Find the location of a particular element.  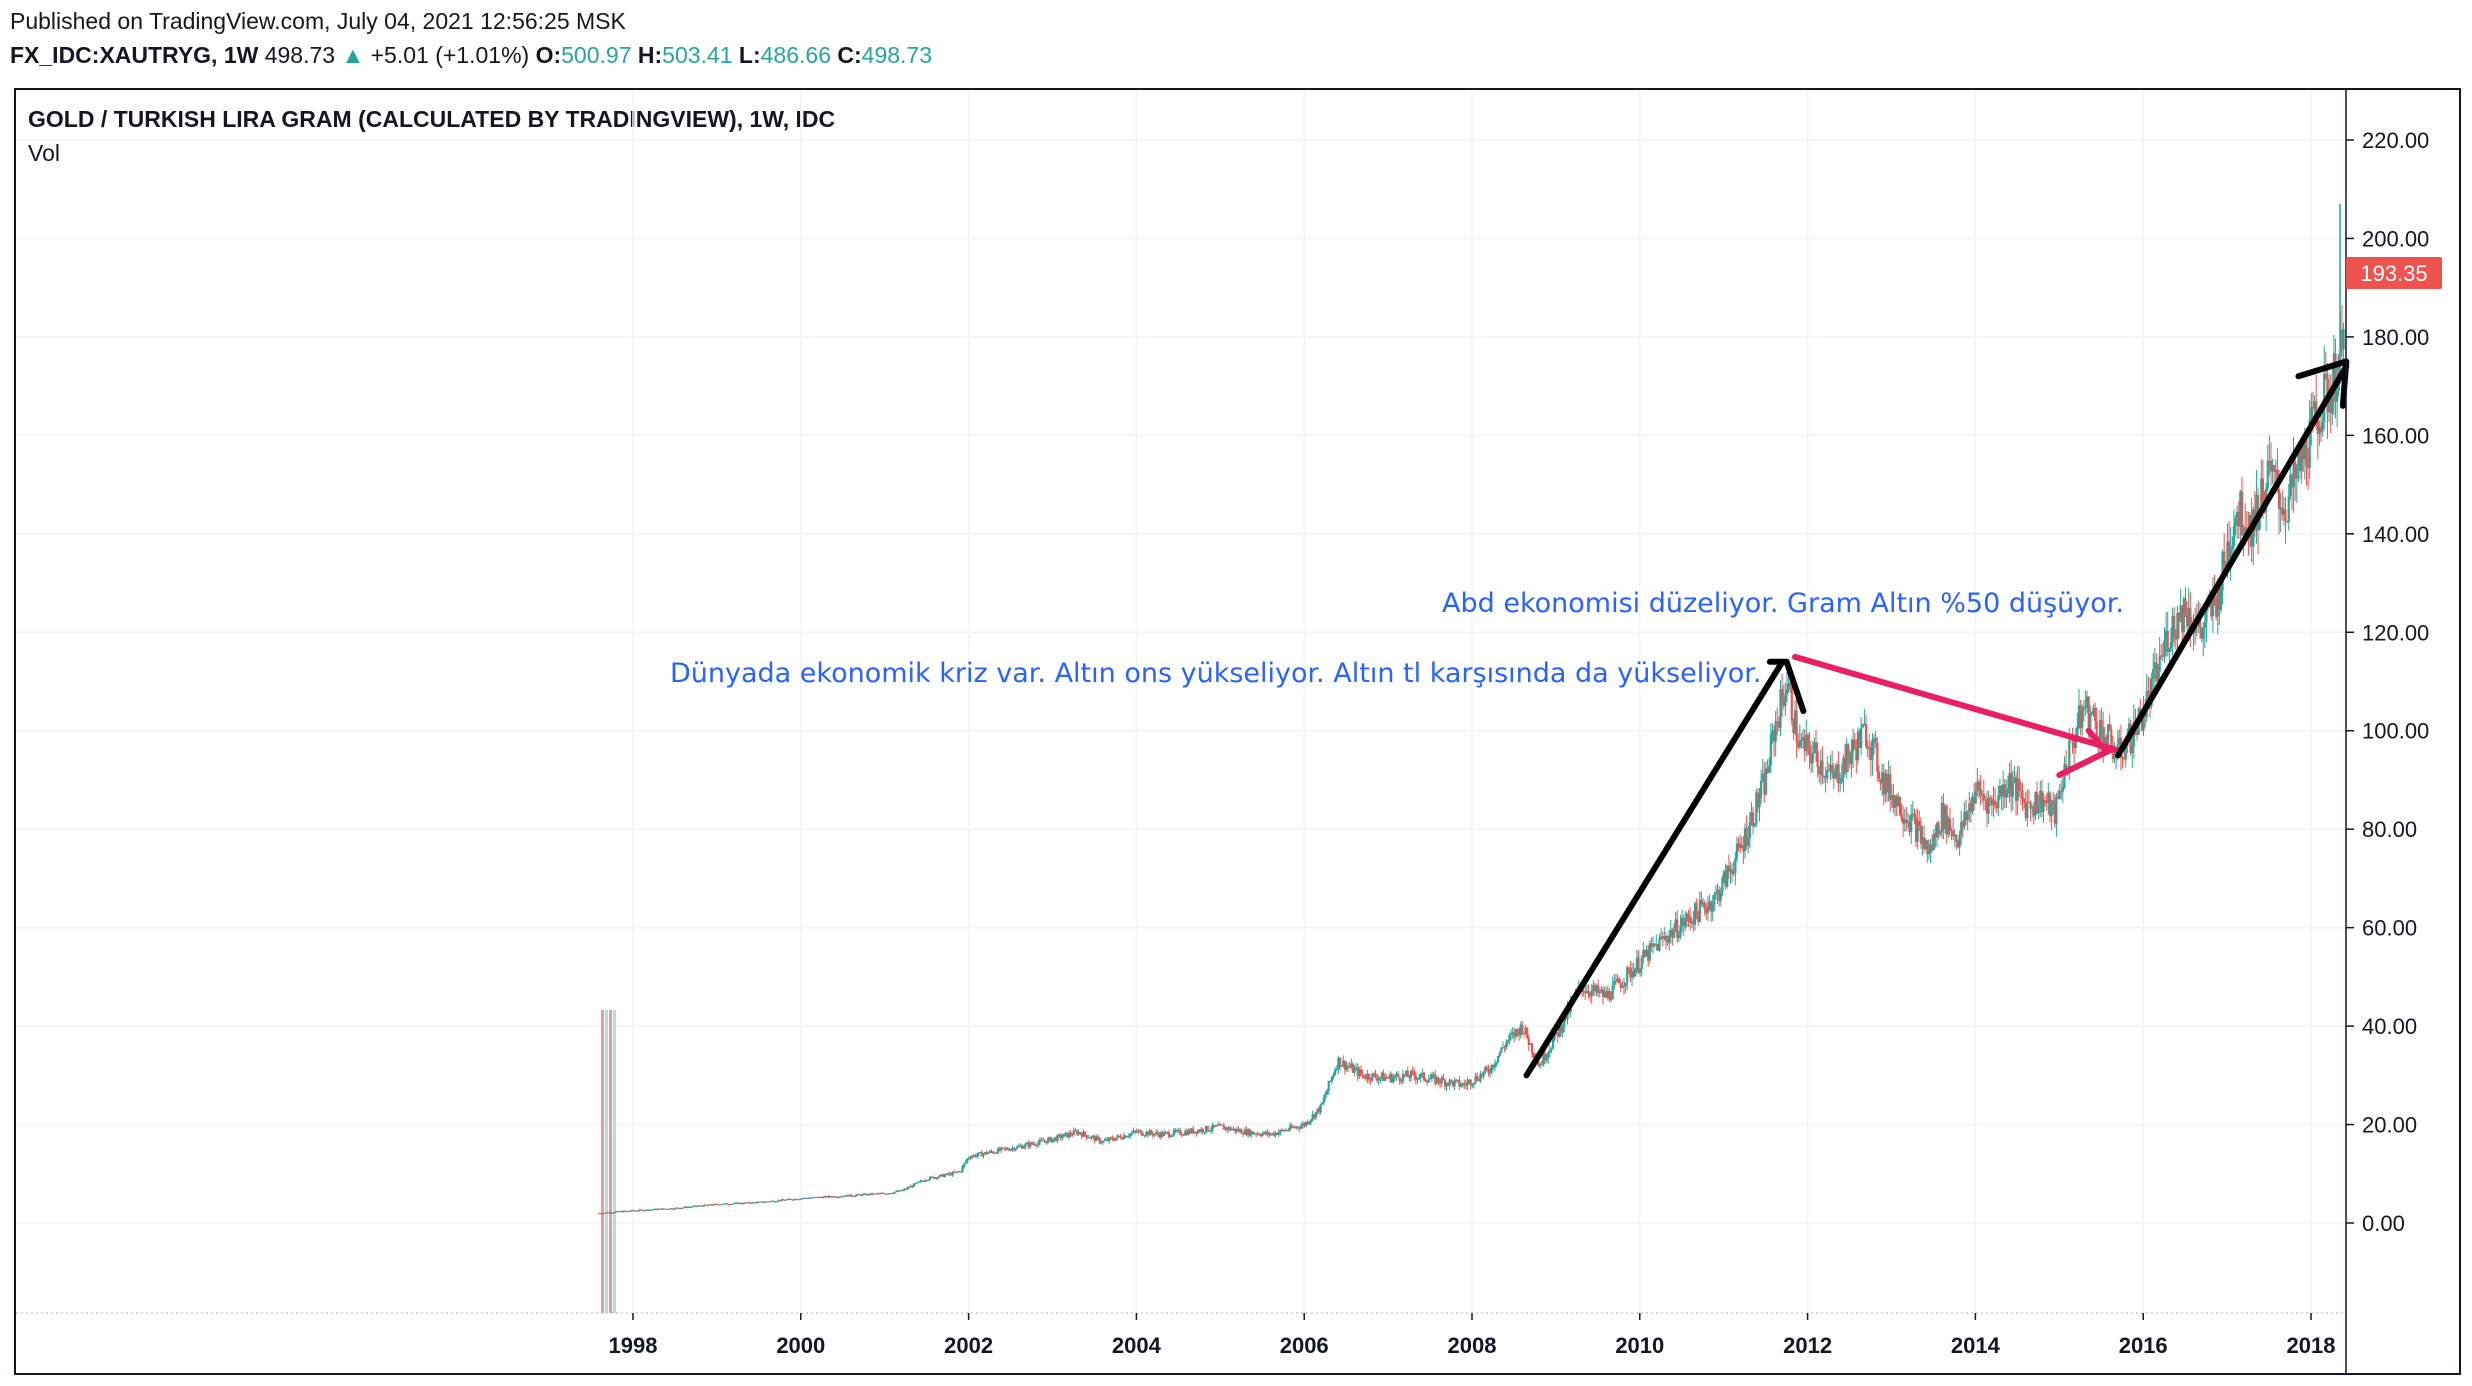

volume-bar is located at coordinates (614, 1161).